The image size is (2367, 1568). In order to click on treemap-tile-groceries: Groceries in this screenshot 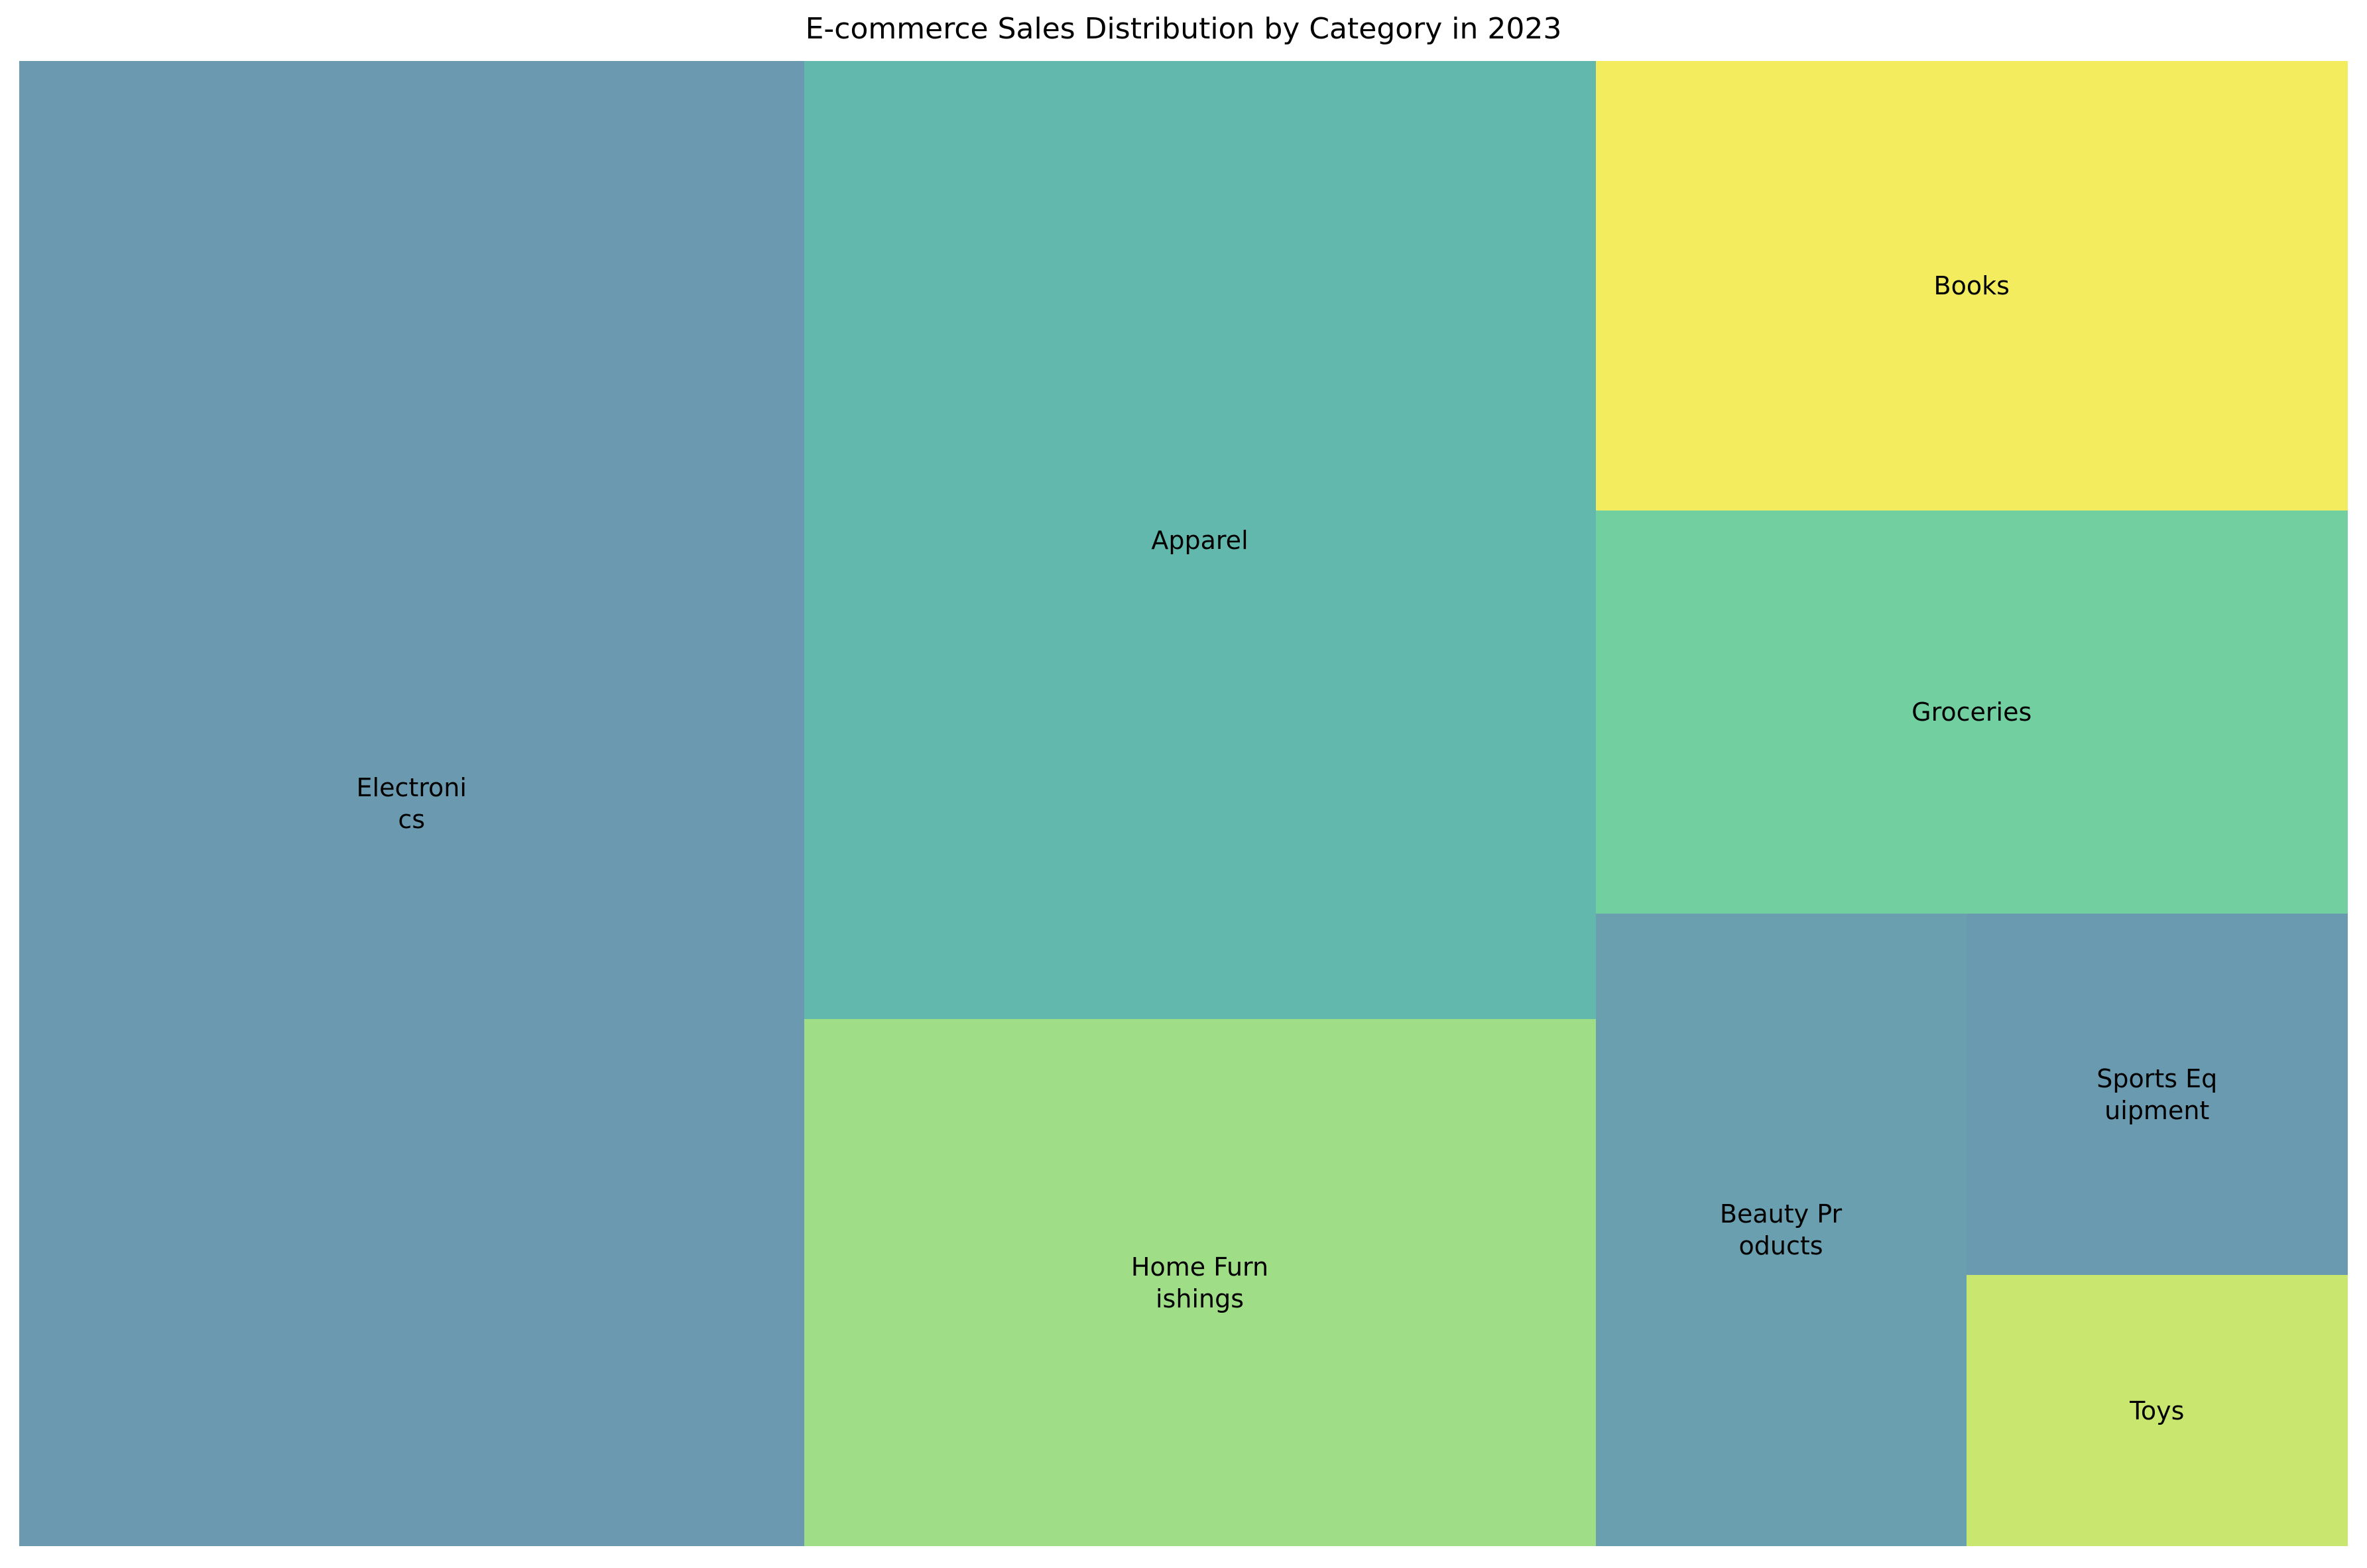, I will do `click(1971, 712)`.